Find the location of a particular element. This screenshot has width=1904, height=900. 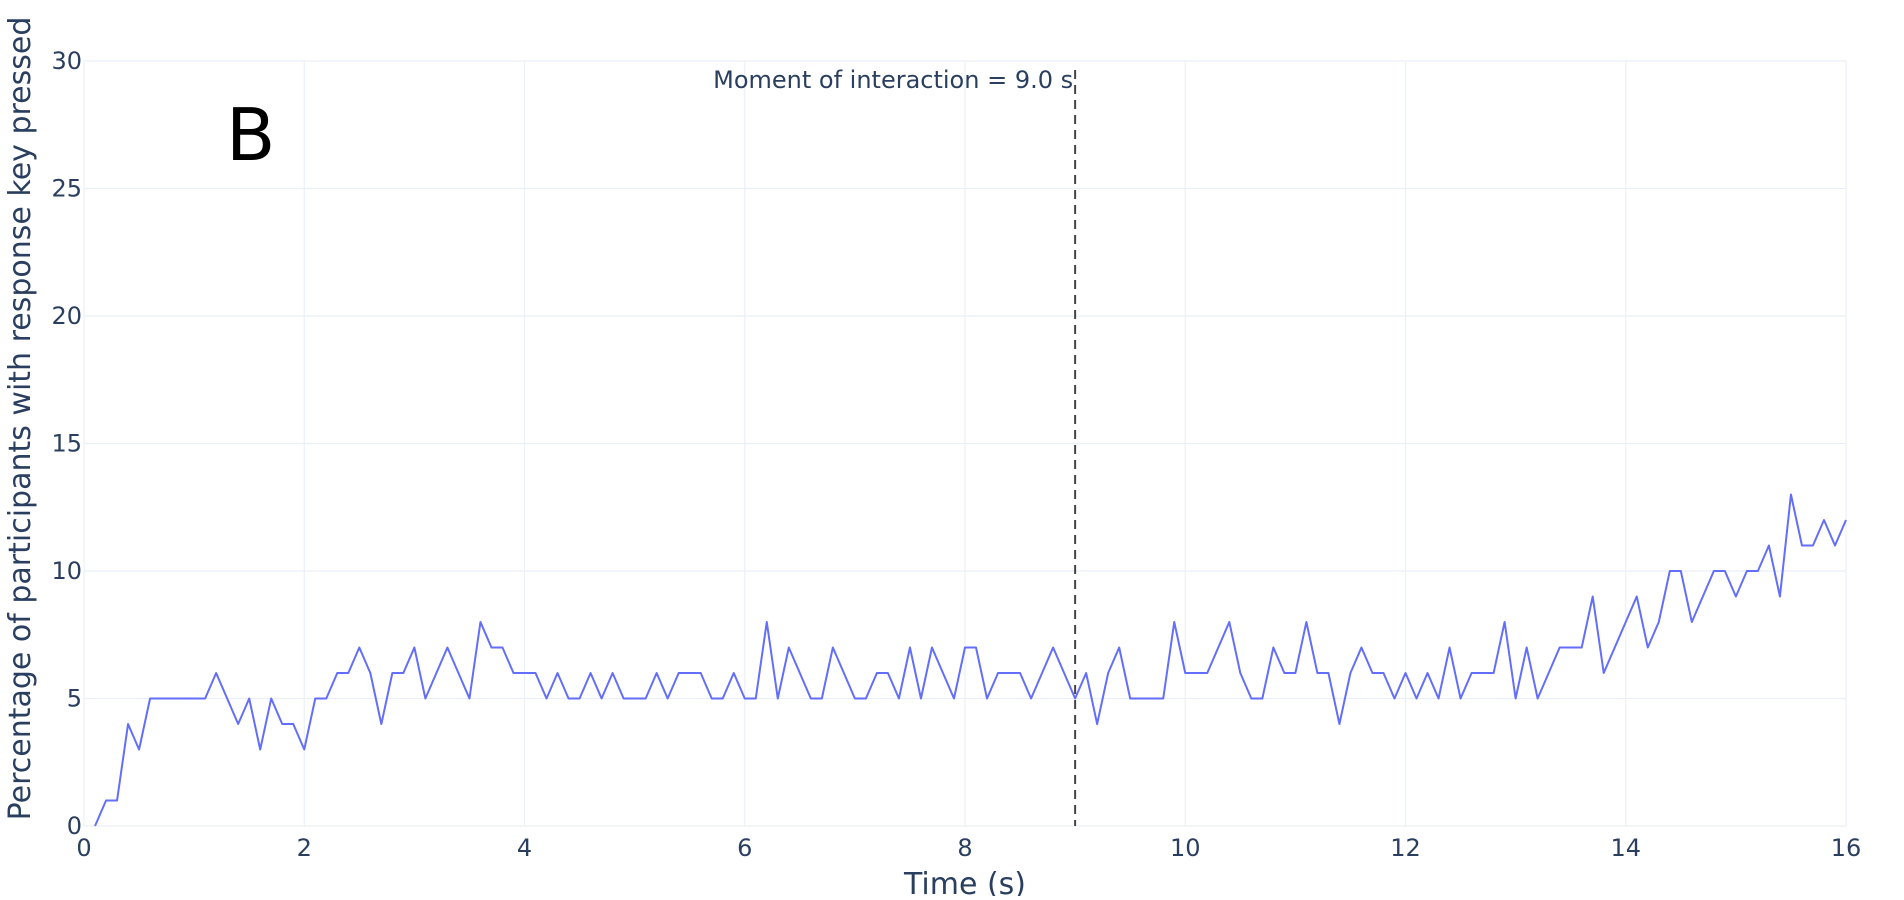

x-tick-label: 2 is located at coordinates (304, 848).